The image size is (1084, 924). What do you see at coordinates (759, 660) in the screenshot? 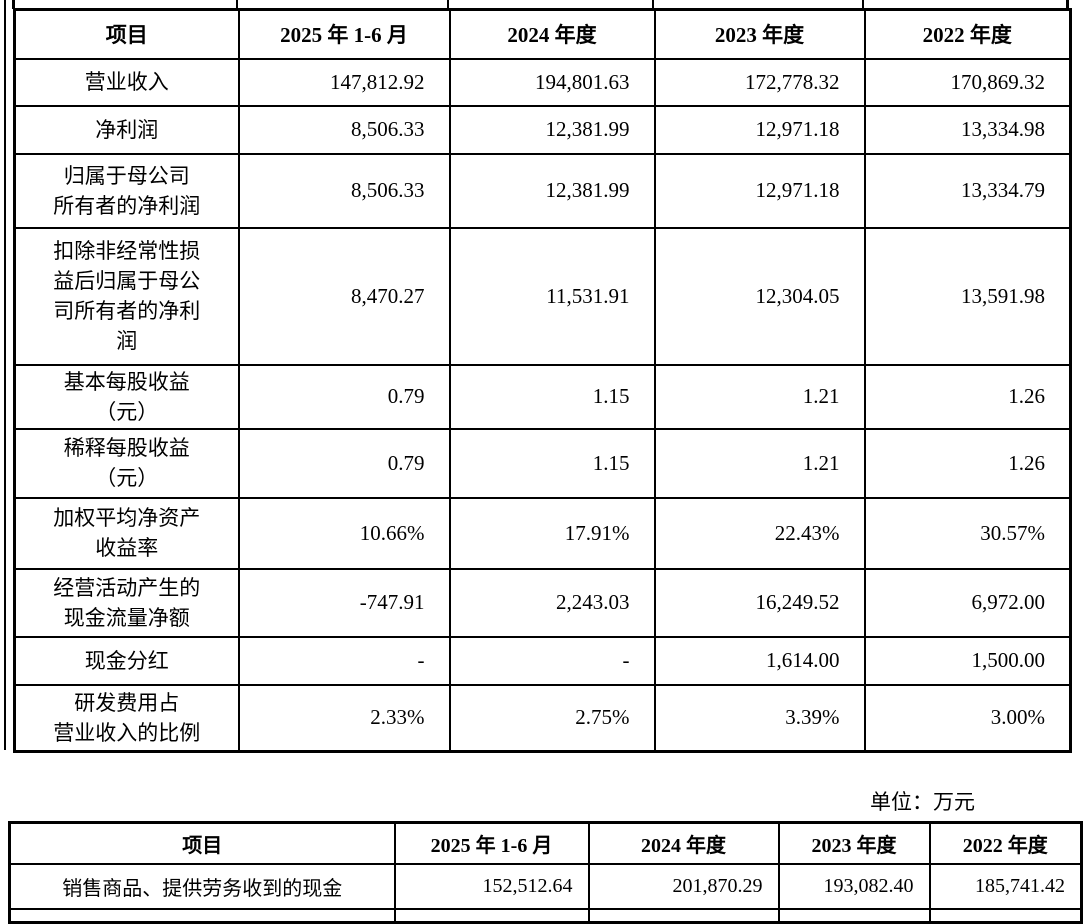
I see `value-cell: 1,614.00` at bounding box center [759, 660].